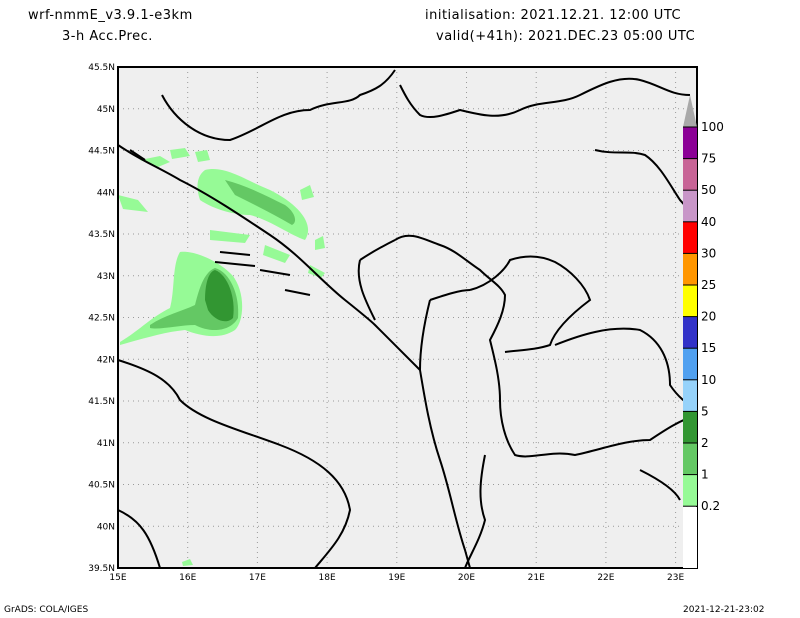 The height and width of the screenshot is (618, 800). Describe the element at coordinates (107, 36) in the screenshot. I see `field-title: 3-h Acc.Prec.` at that location.